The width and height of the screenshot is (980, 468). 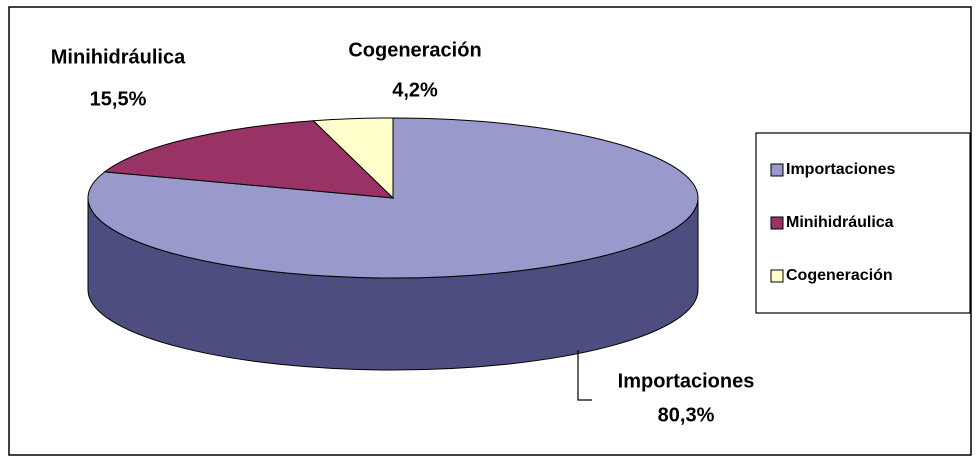 What do you see at coordinates (118, 99) in the screenshot?
I see `slice-value-label: 15,5%` at bounding box center [118, 99].